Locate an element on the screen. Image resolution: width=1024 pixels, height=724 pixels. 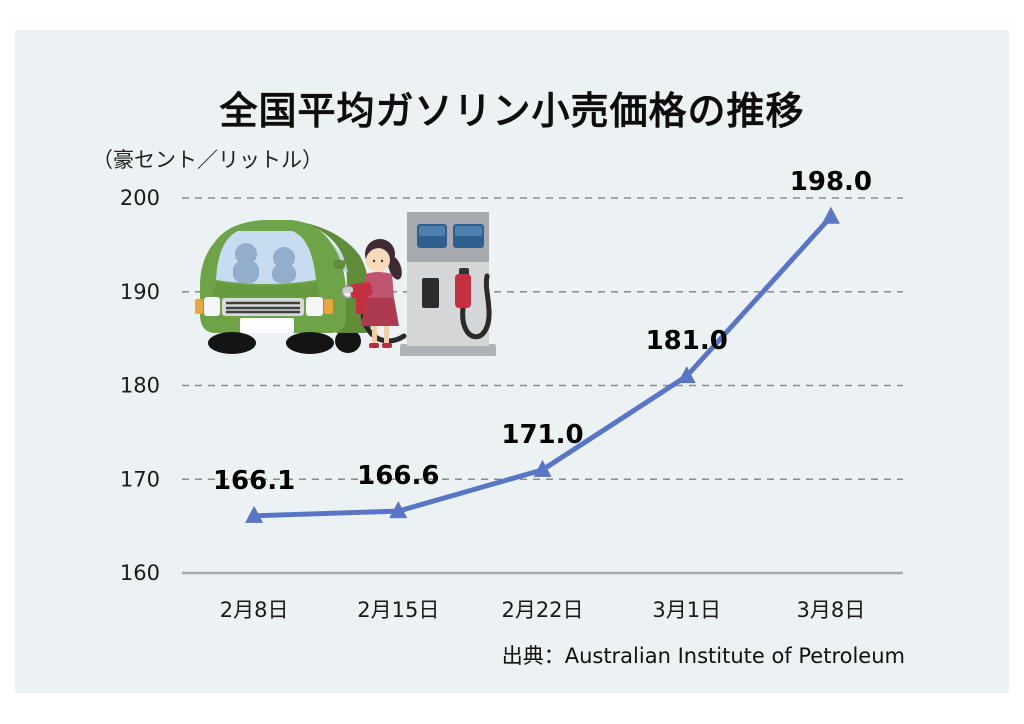
y-axis-unit-label: （豪セント／リットル） is located at coordinates (207, 160).